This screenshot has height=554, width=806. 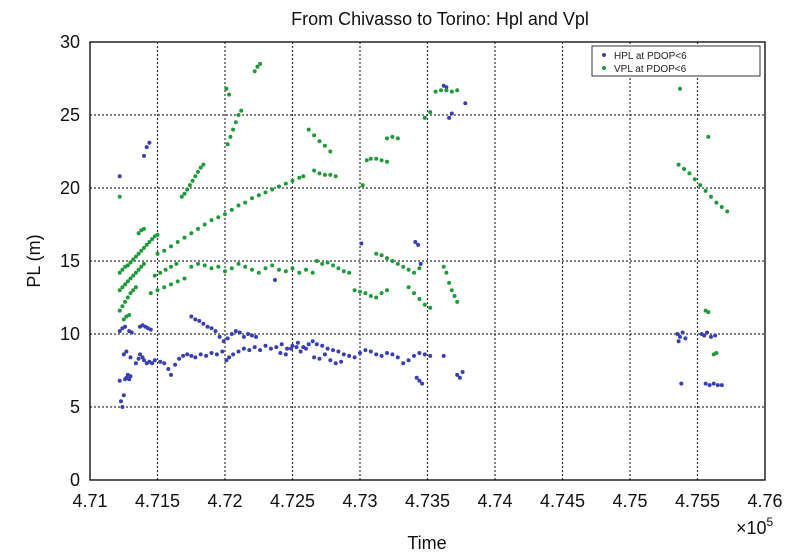 I want to click on y-tick-label: 5, so click(x=75, y=407).